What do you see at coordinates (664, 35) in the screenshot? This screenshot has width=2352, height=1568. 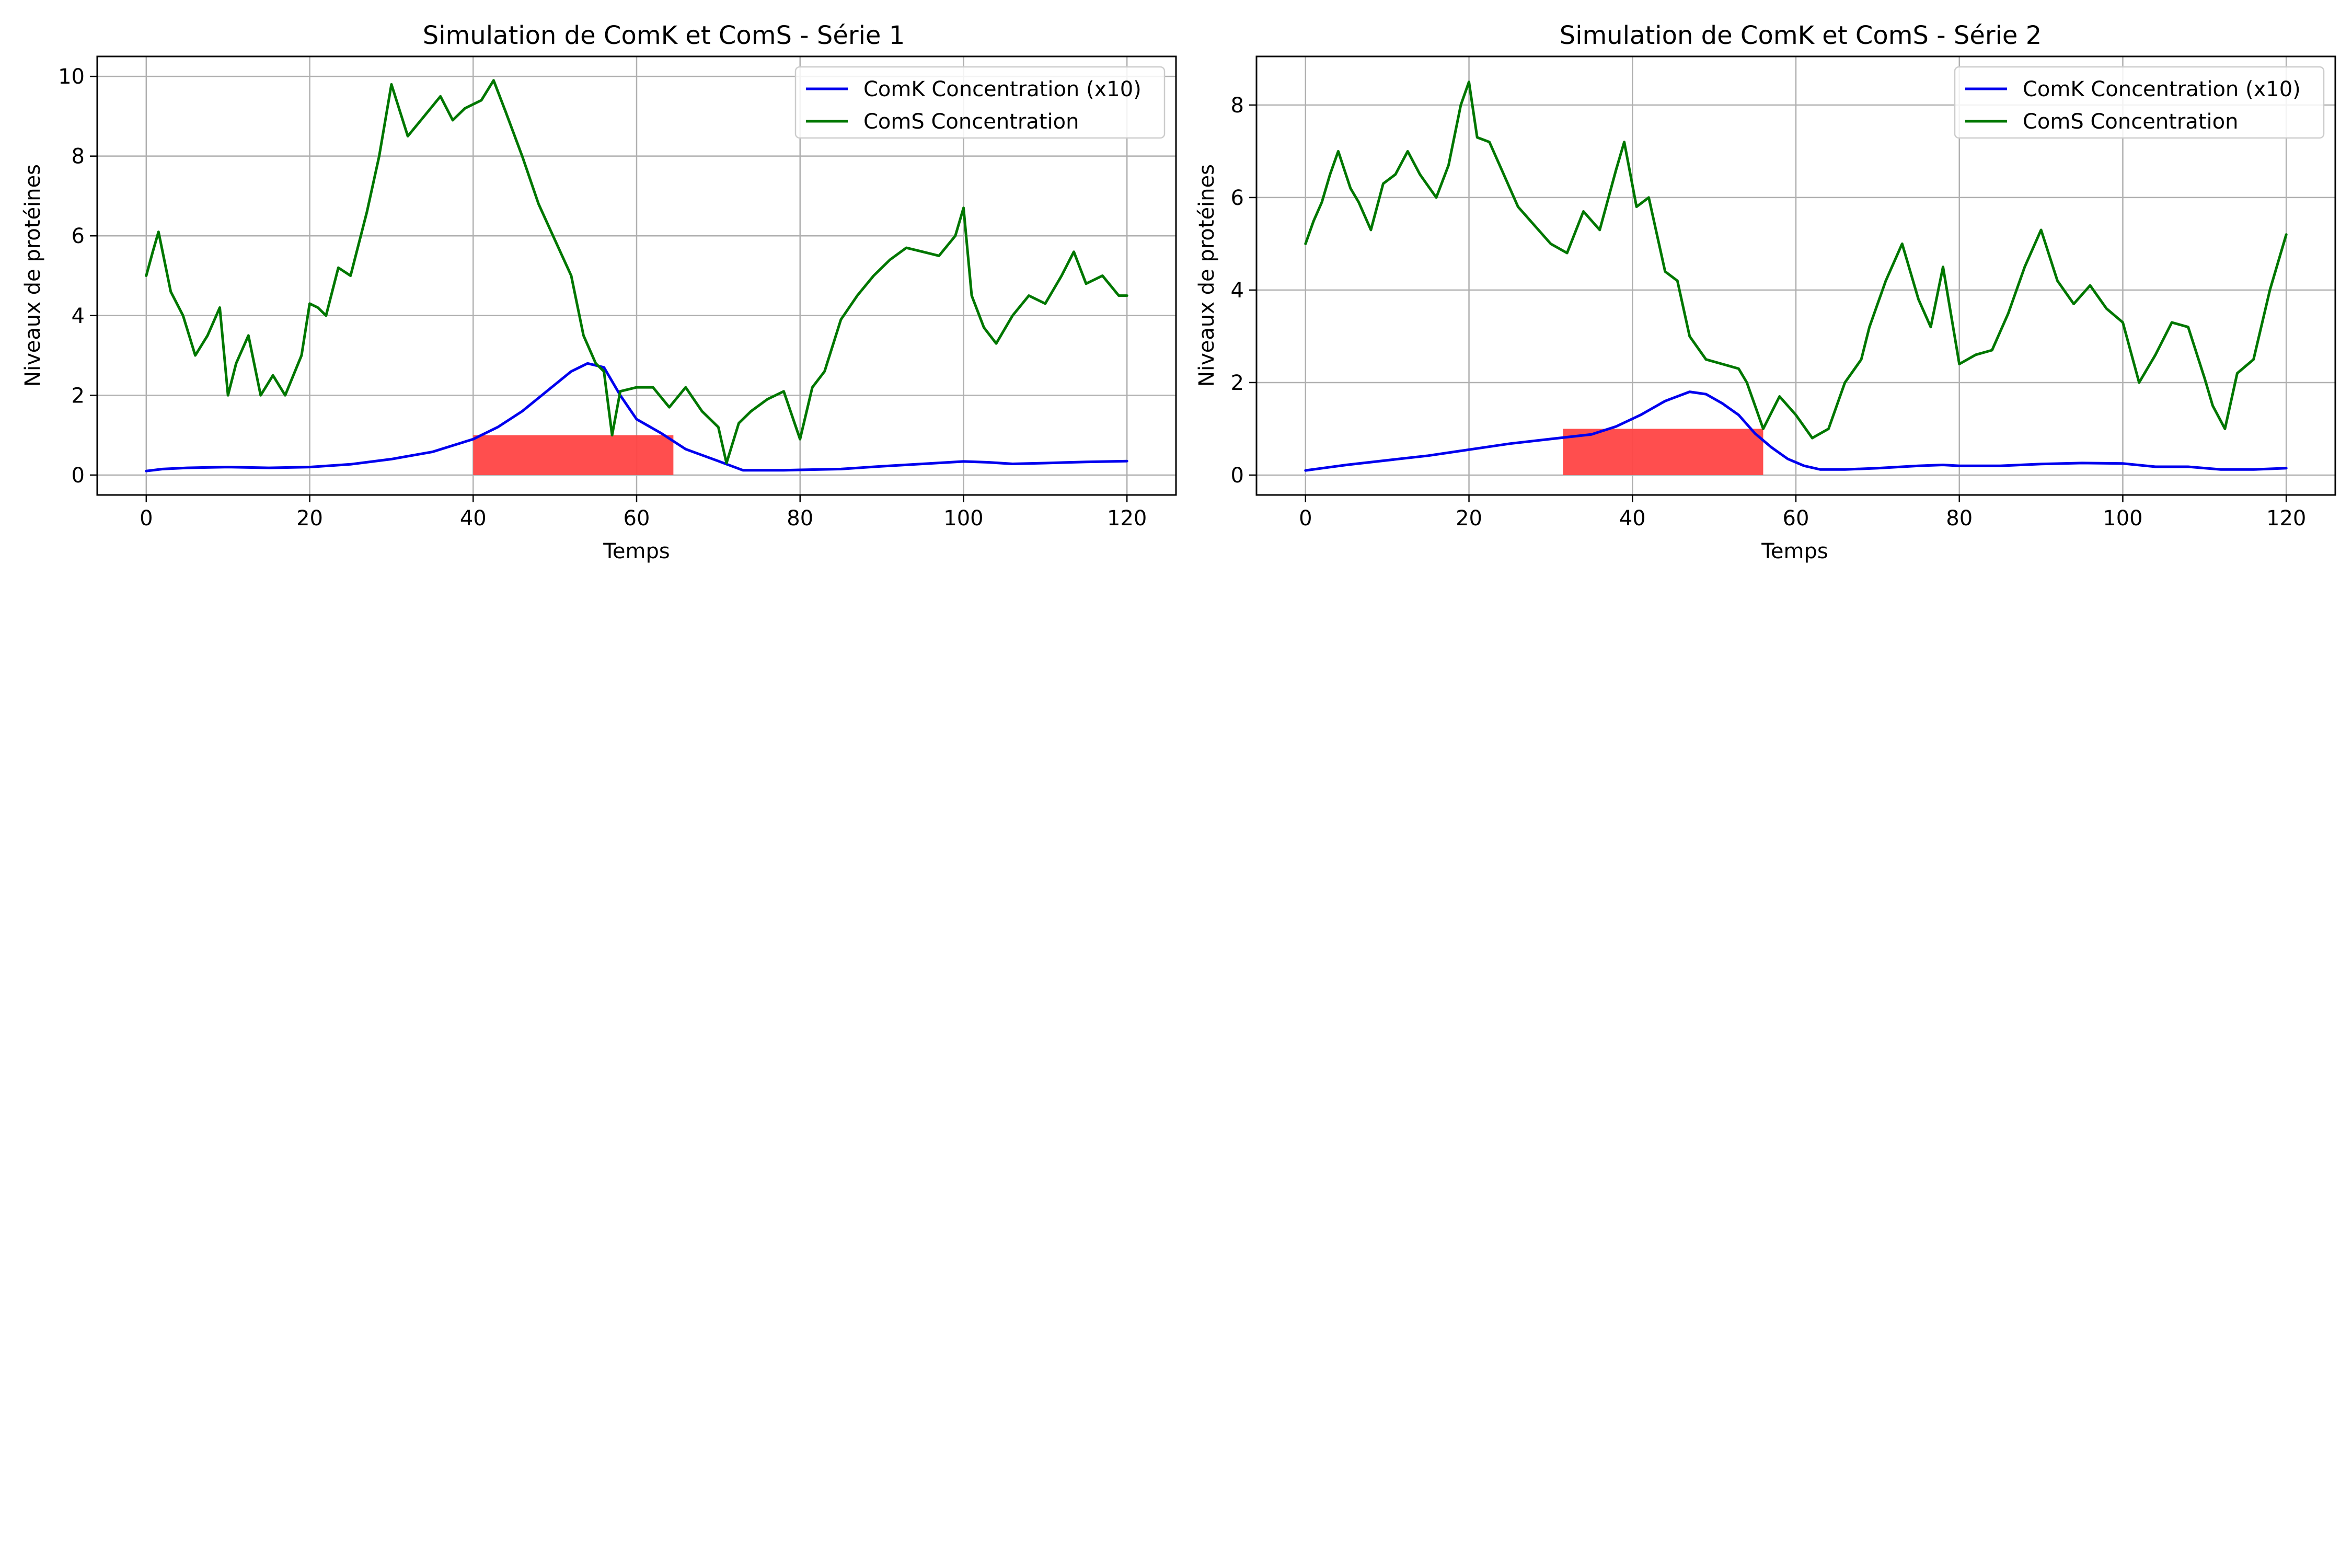 I see `chart-title: Simulation de ComK et ComS - Série 1` at bounding box center [664, 35].